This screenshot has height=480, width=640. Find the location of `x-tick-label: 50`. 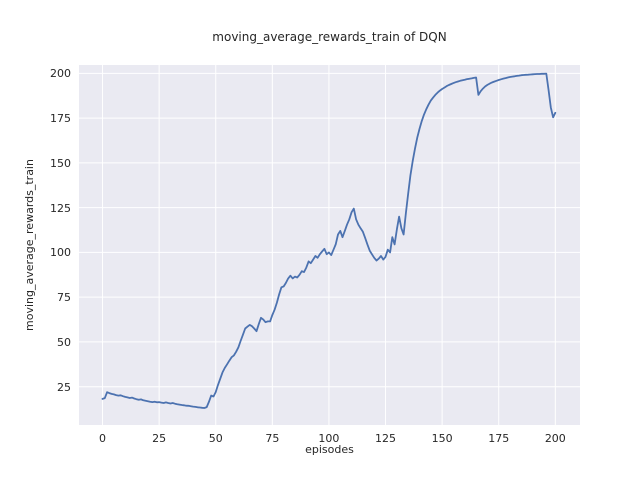

x-tick-label: 50 is located at coordinates (215, 438).